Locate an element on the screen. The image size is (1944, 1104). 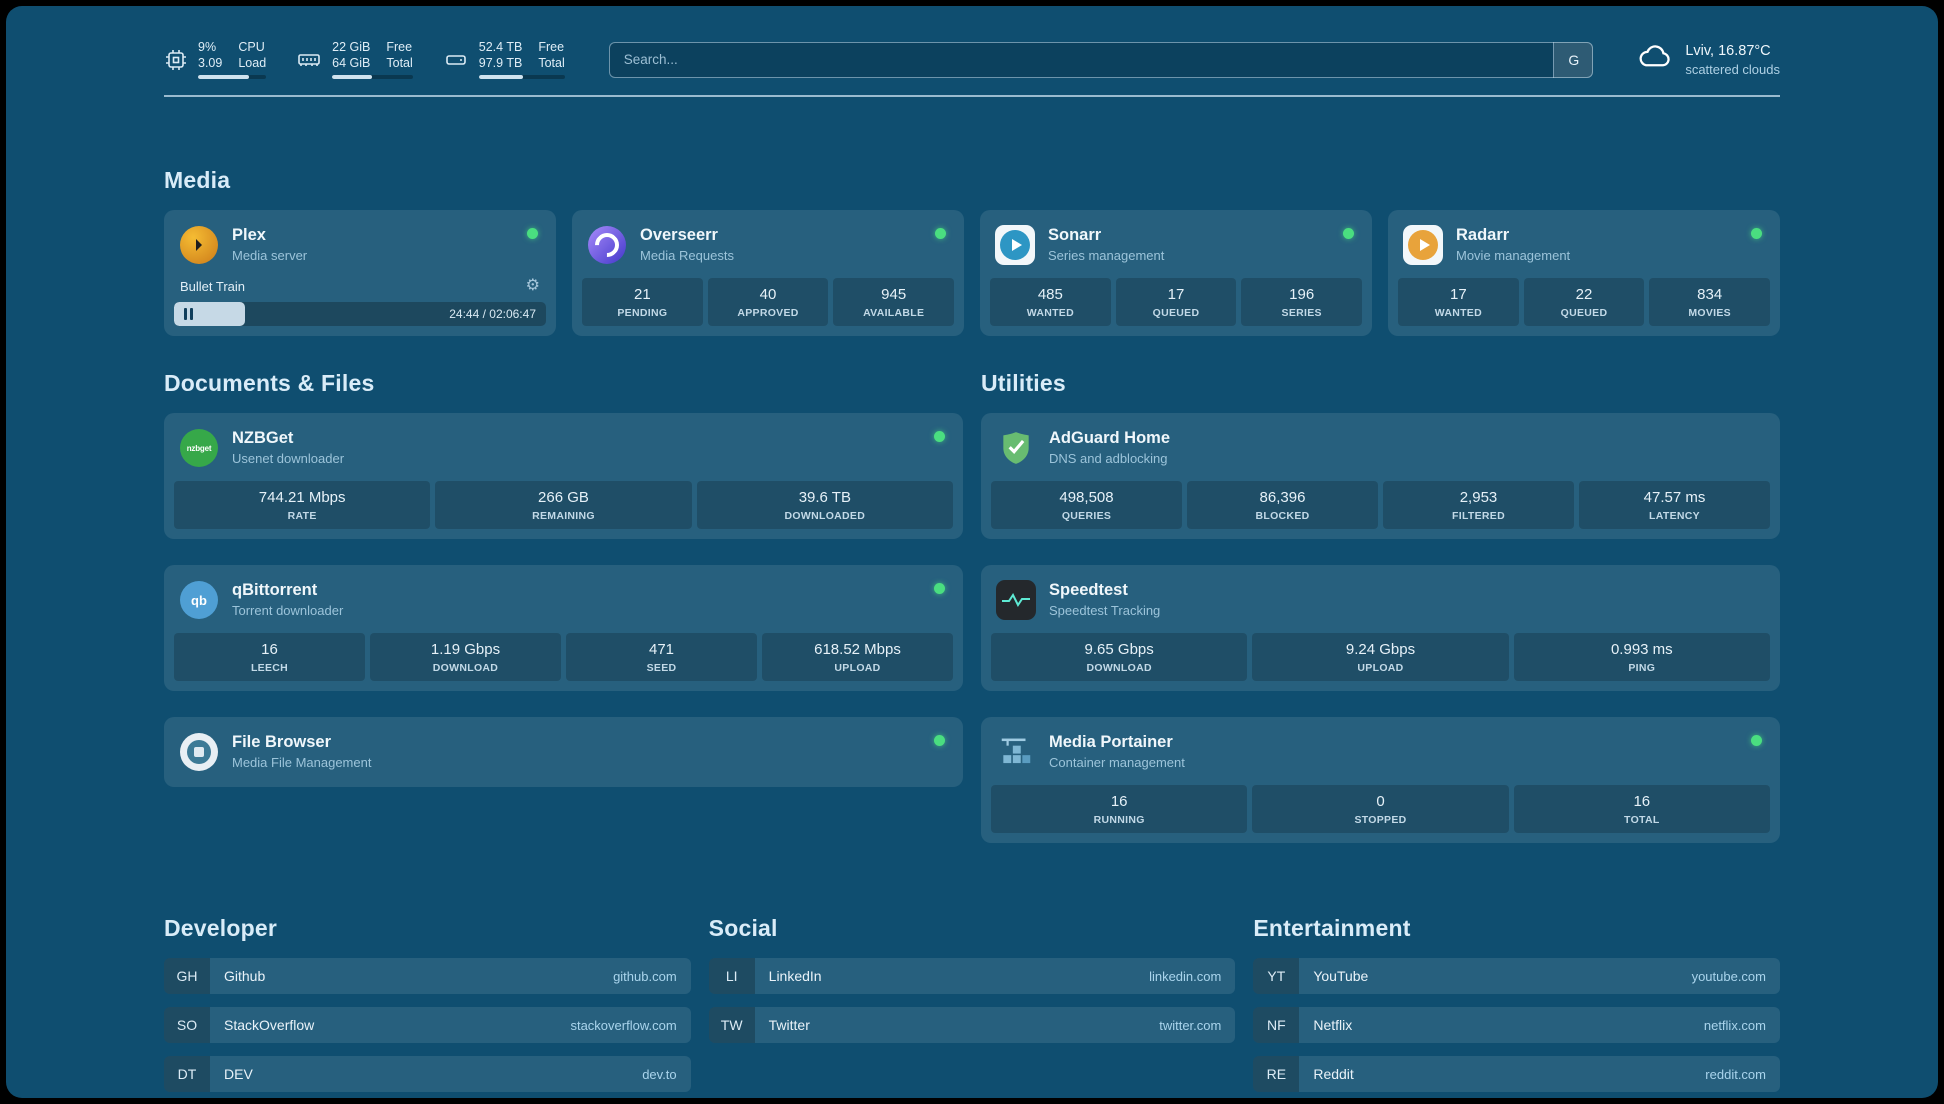
disk-icon is located at coordinates (456, 60).